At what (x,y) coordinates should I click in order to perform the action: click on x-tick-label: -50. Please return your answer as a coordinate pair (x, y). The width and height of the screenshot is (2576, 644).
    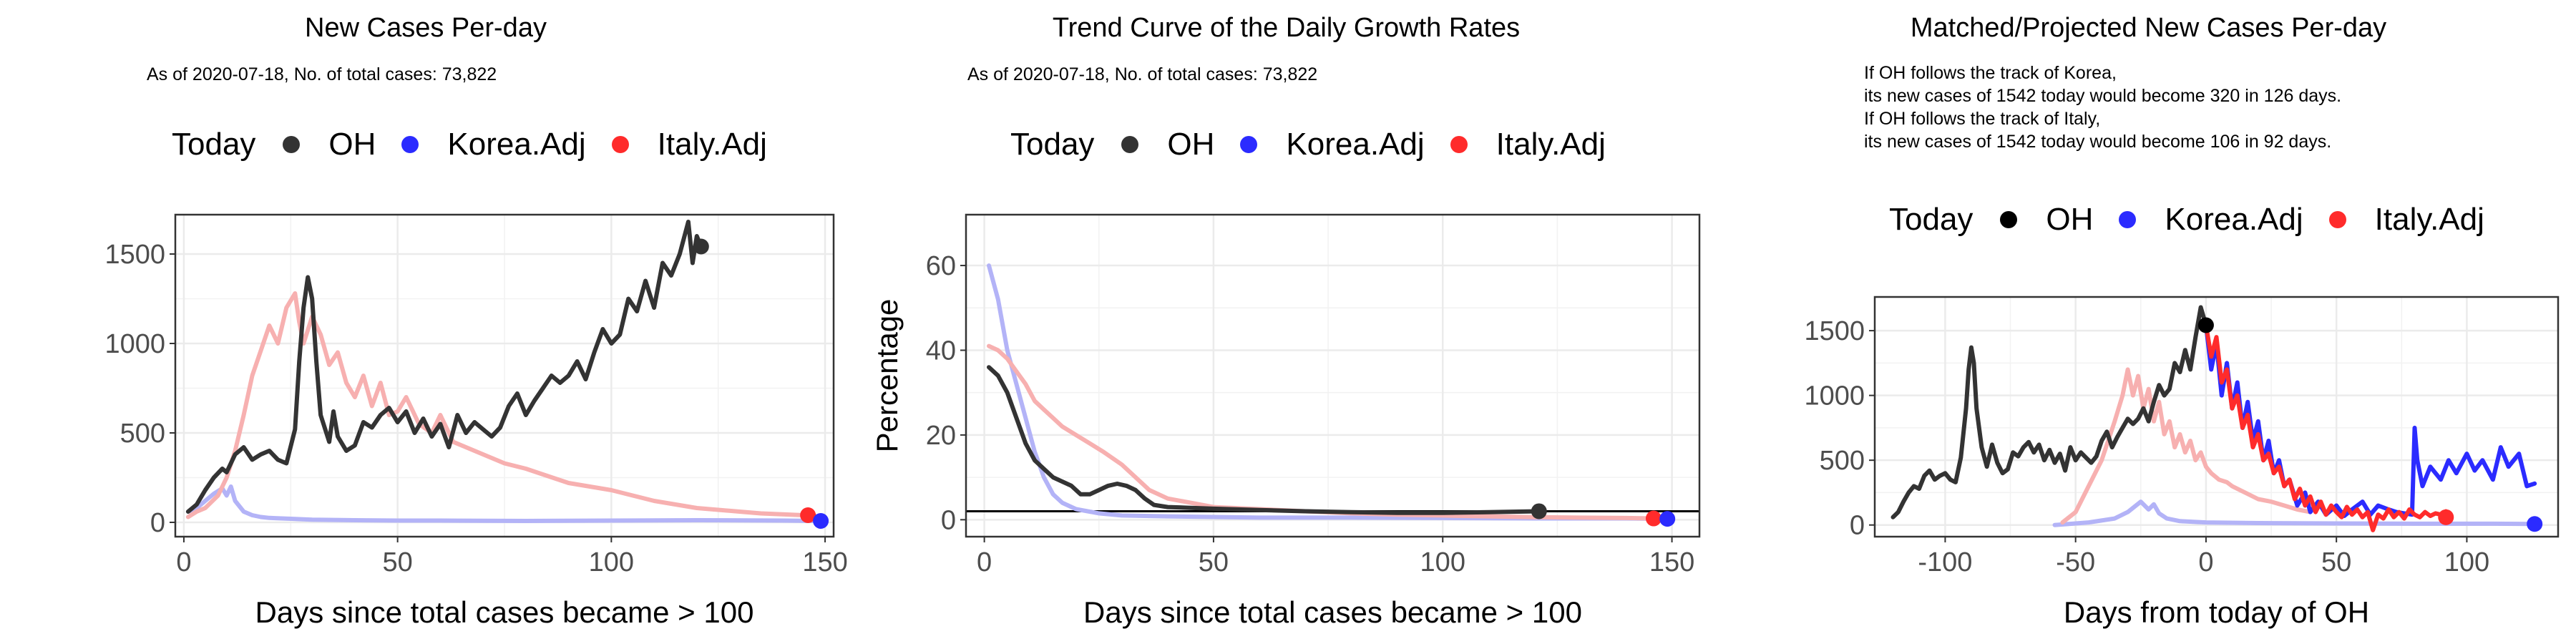
    Looking at the image, I should click on (2075, 562).